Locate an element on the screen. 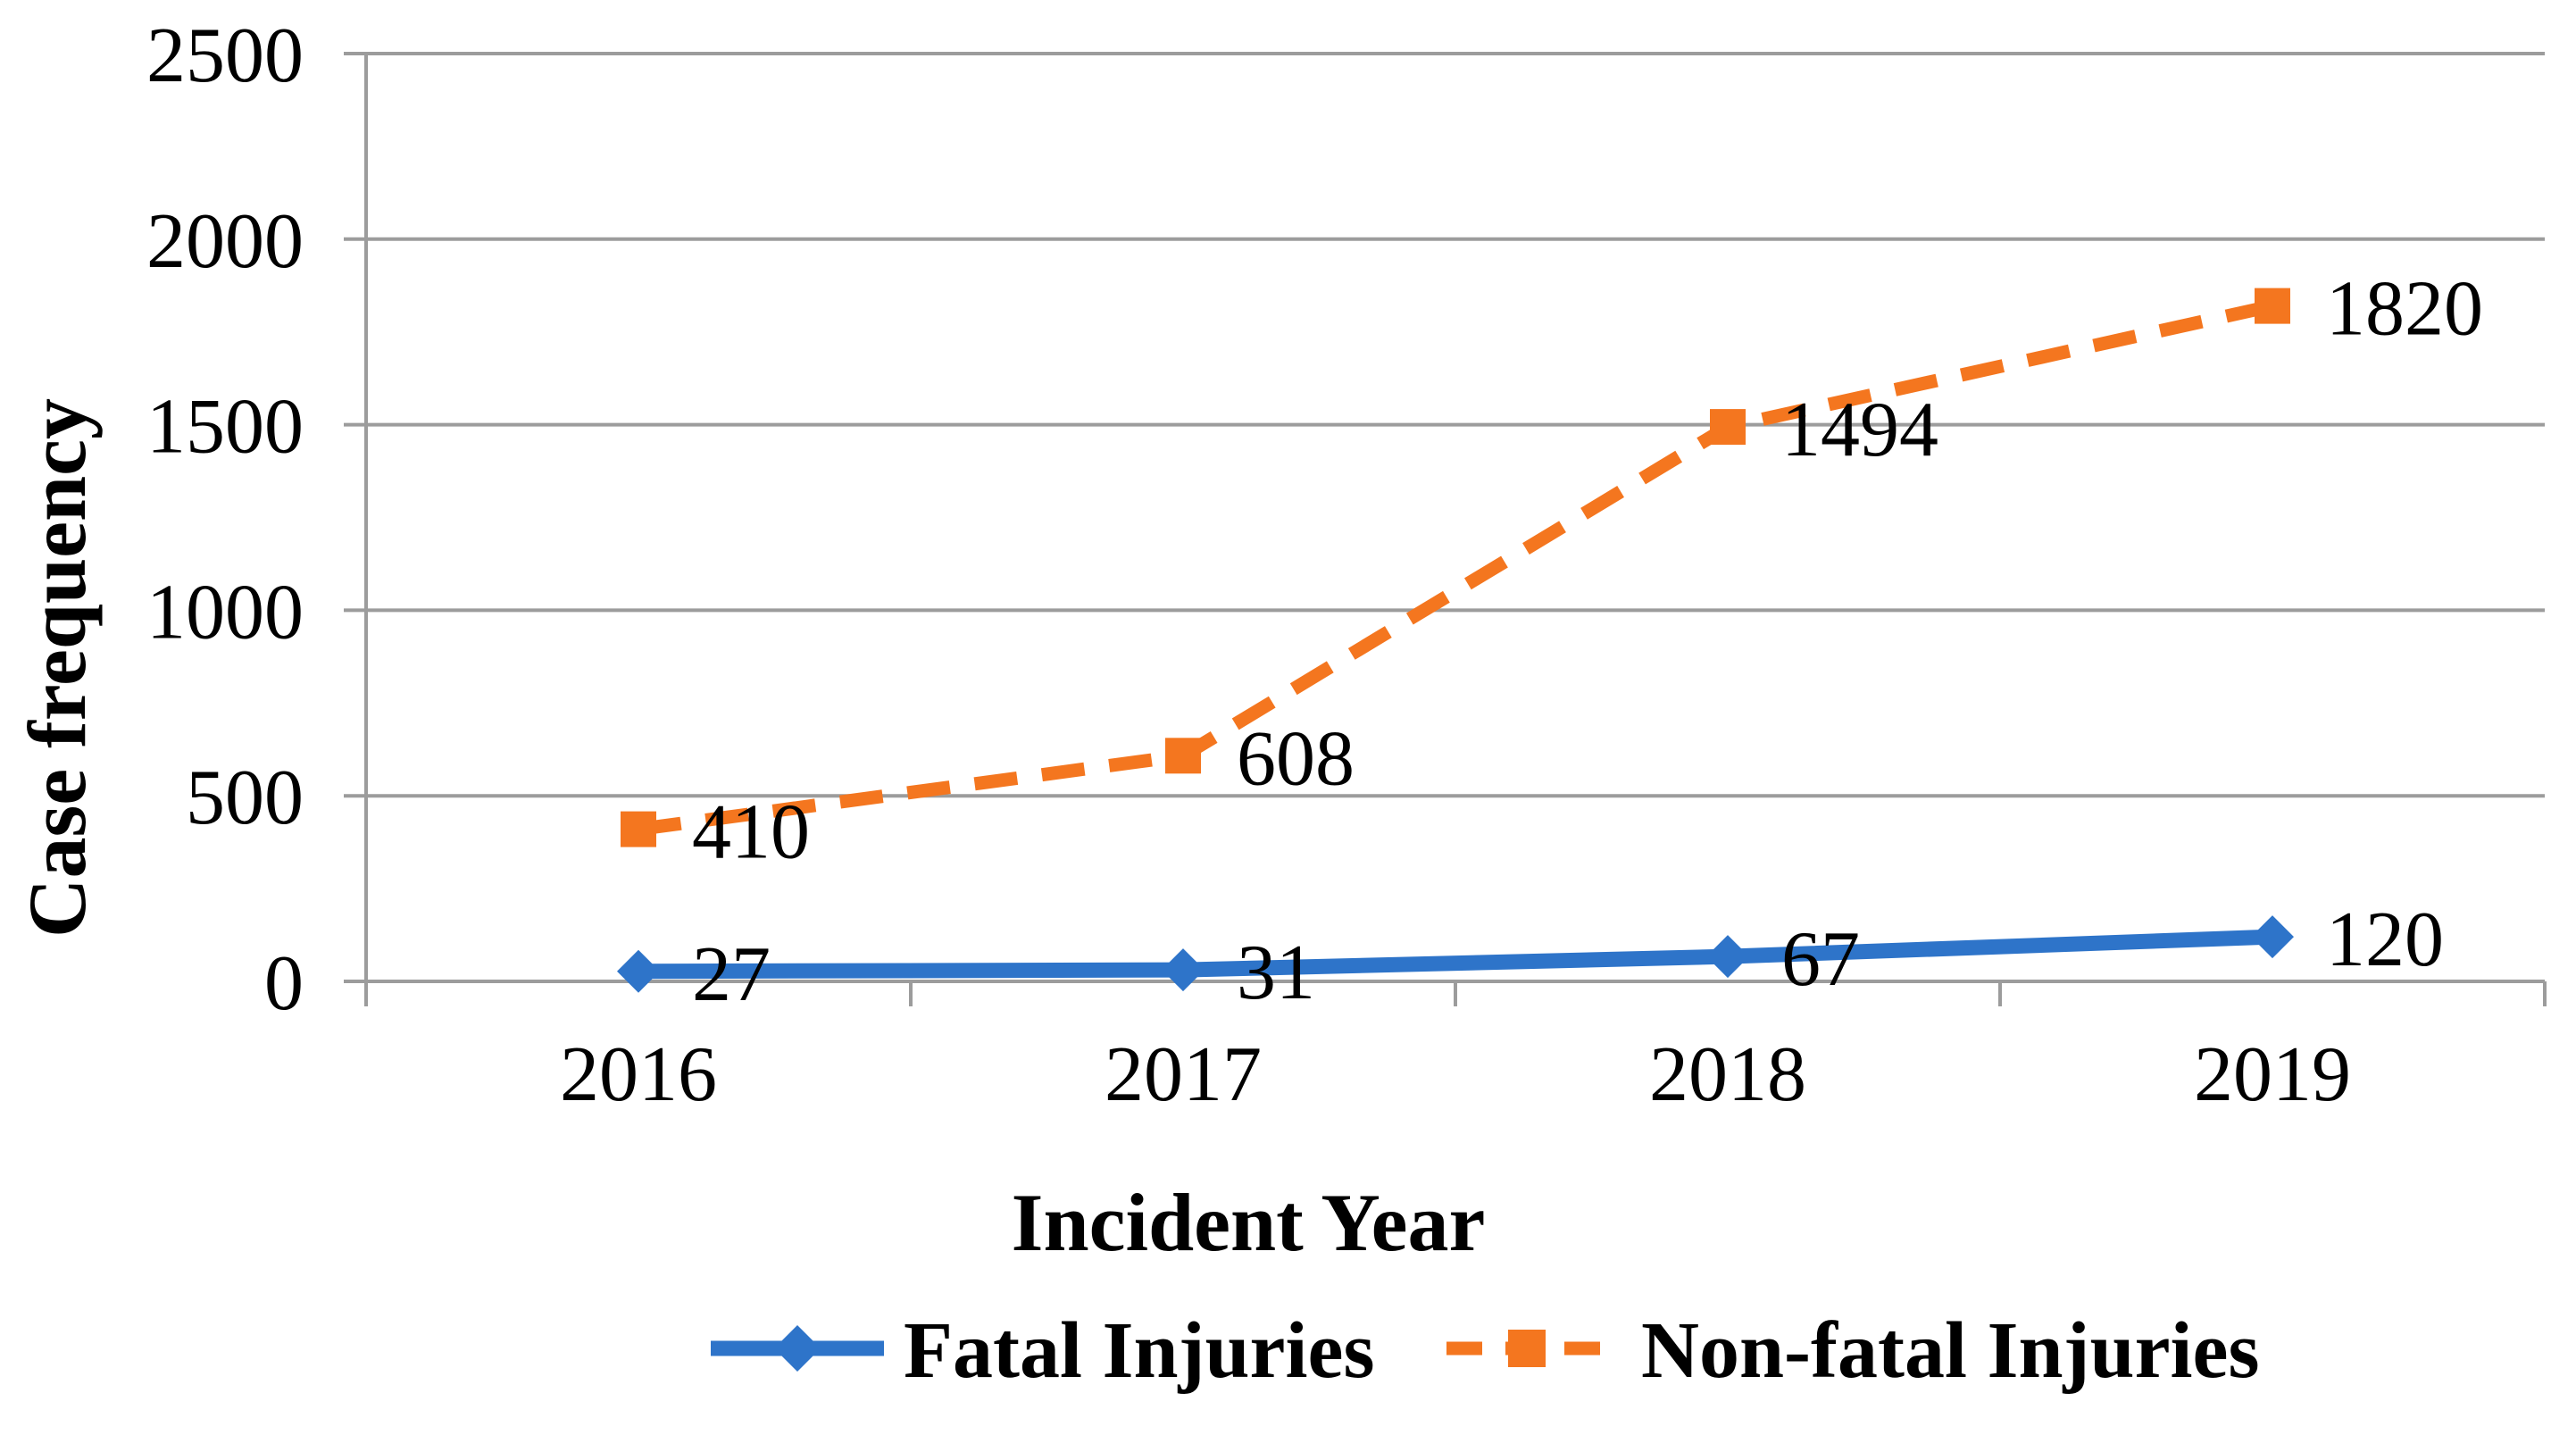  x-tick-label-2018: 2018 is located at coordinates (1727, 1074).